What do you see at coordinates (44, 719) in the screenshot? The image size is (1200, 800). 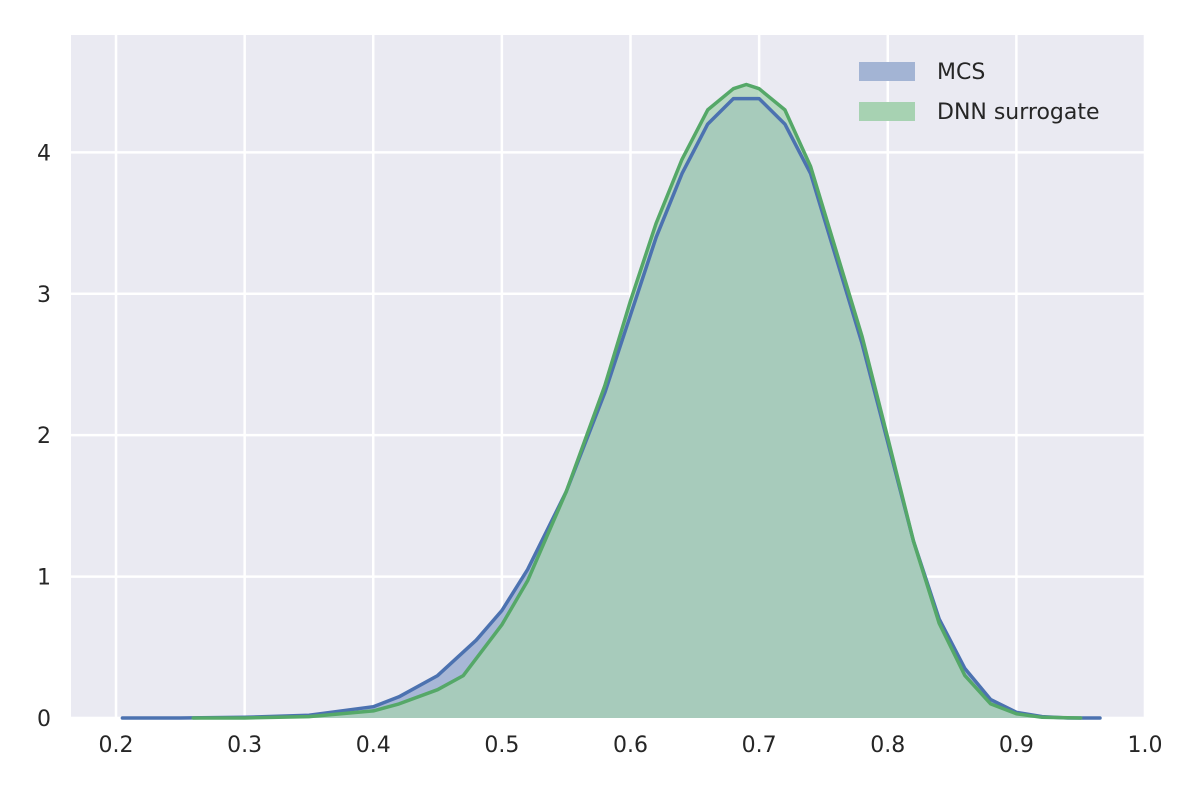 I see `y-tick-label: 0` at bounding box center [44, 719].